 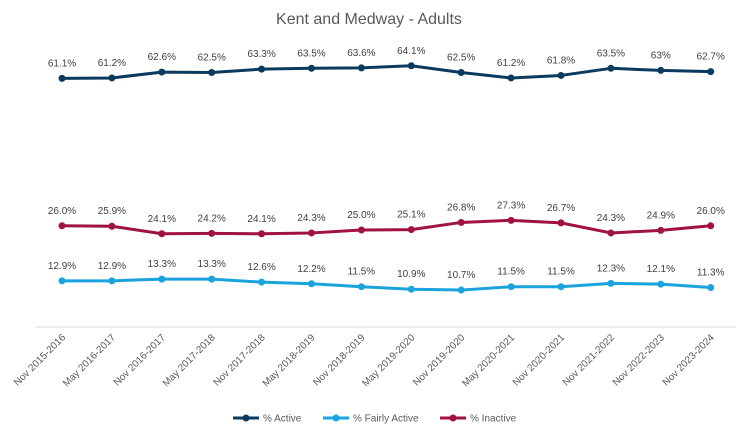 What do you see at coordinates (661, 269) in the screenshot?
I see `data-label-fairly-active: 12.1%` at bounding box center [661, 269].